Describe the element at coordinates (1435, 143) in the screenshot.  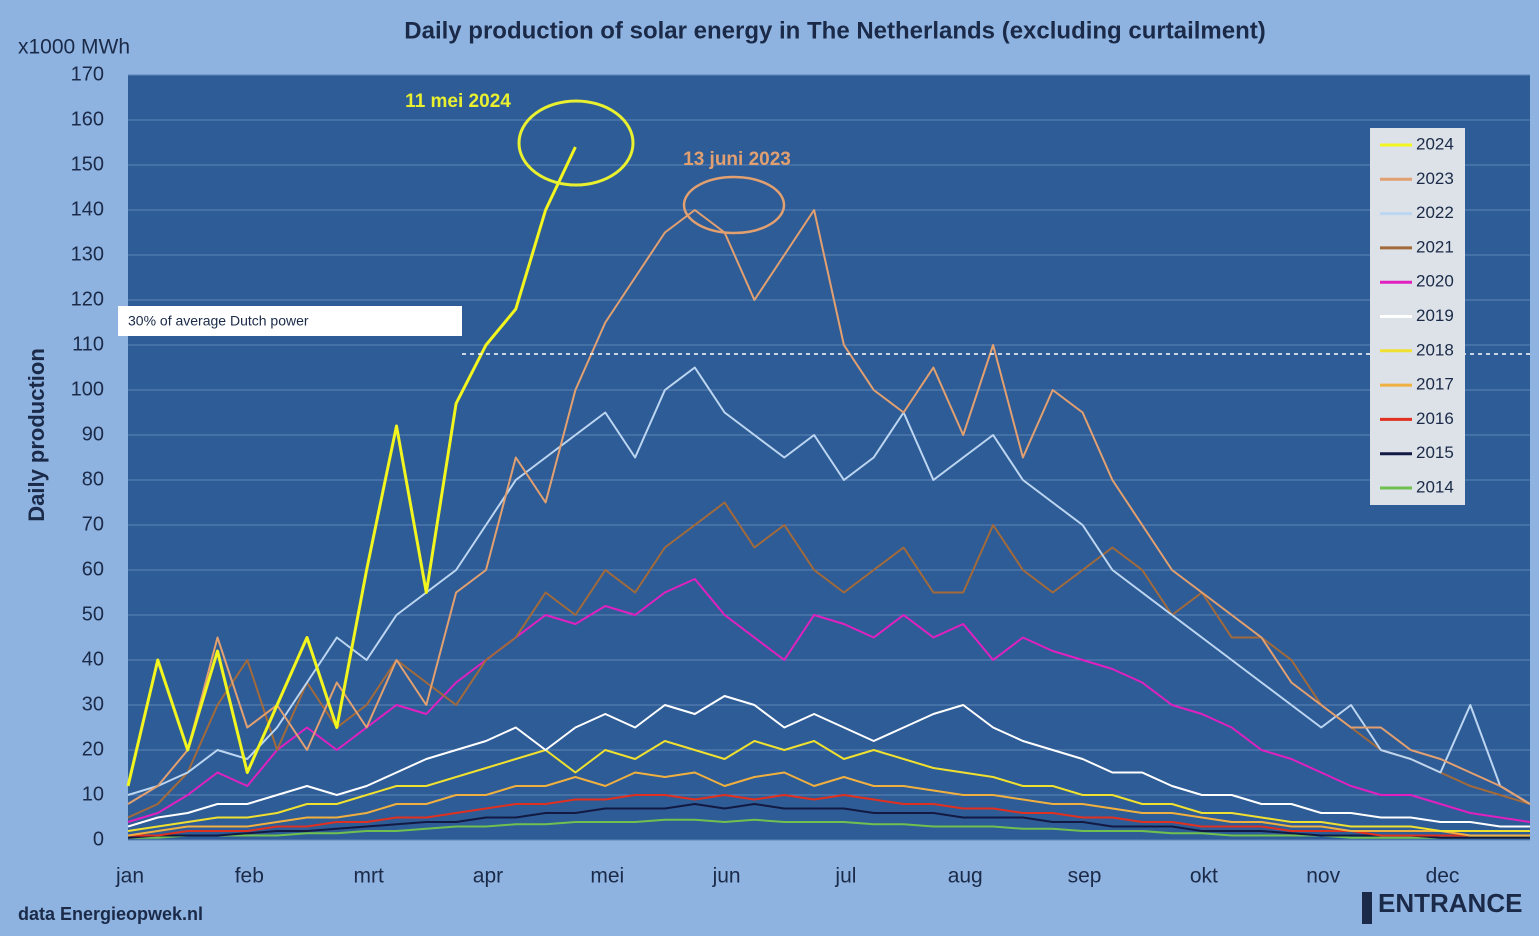
I see `legend-label: 2024` at that location.